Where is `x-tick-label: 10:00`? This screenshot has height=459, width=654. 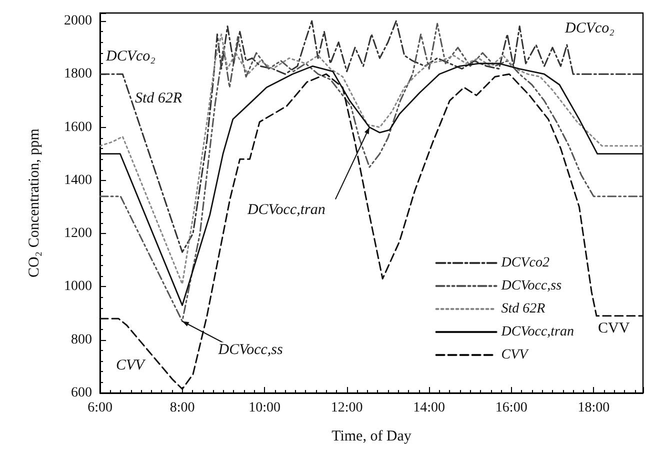 x-tick-label: 10:00 is located at coordinates (264, 408).